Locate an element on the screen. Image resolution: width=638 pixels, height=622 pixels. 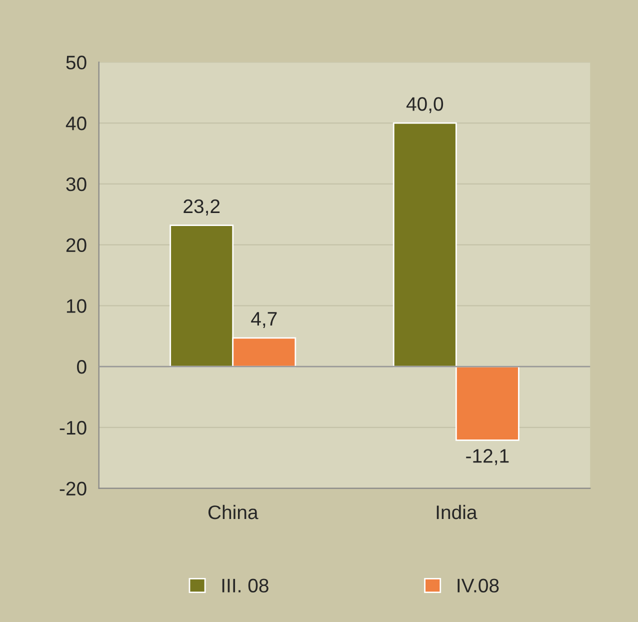
y-tick-label: 20 is located at coordinates (76, 245).